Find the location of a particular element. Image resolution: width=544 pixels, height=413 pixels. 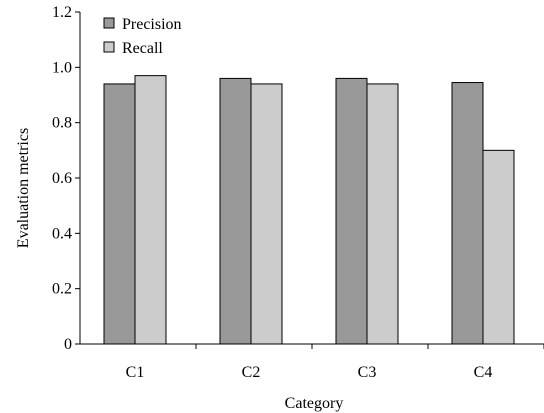

bar-precision-c2 is located at coordinates (235, 211).